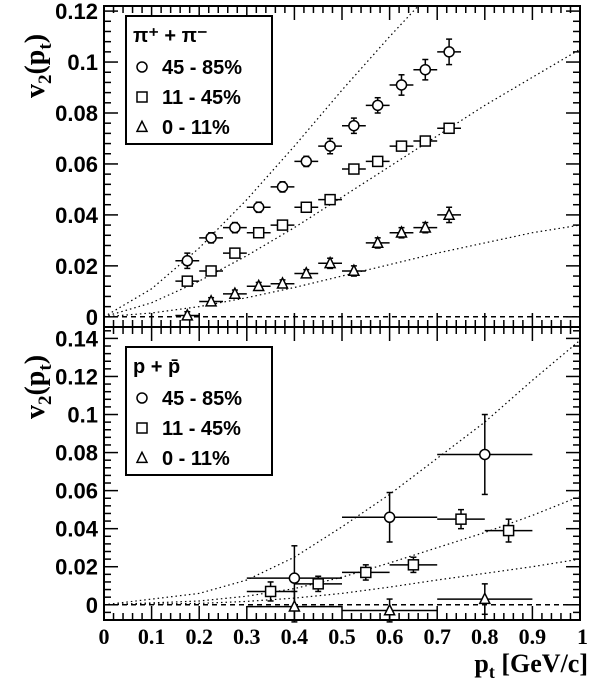 This screenshot has height=681, width=598. Describe the element at coordinates (92, 317) in the screenshot. I see `y-tick-label: 0` at that location.